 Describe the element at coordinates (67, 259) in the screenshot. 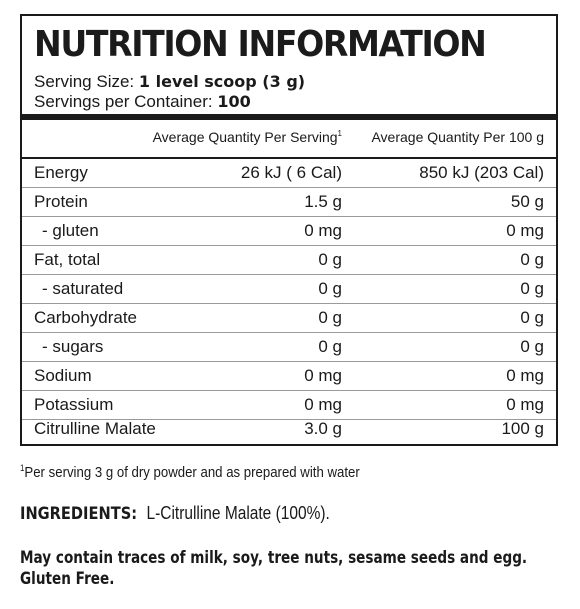

I see `nutrient-name: Fat, total` at that location.